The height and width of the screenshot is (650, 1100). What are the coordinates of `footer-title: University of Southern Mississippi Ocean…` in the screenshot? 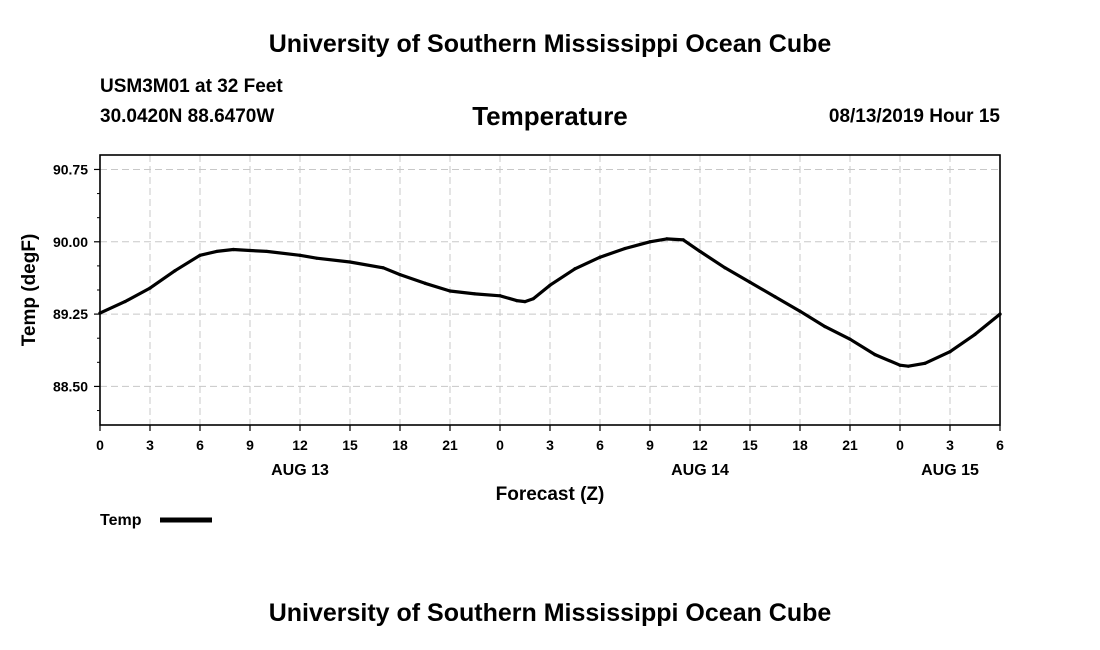 It's located at (550, 613).